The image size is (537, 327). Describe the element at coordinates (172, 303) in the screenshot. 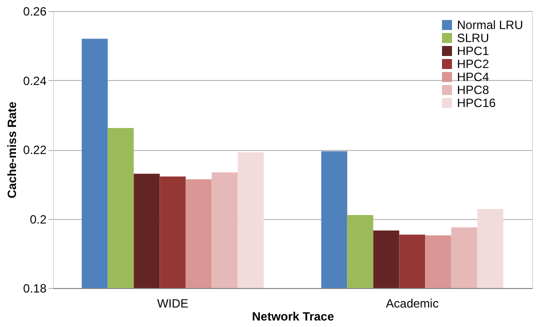

I see `x-tick-label: WIDE` at that location.